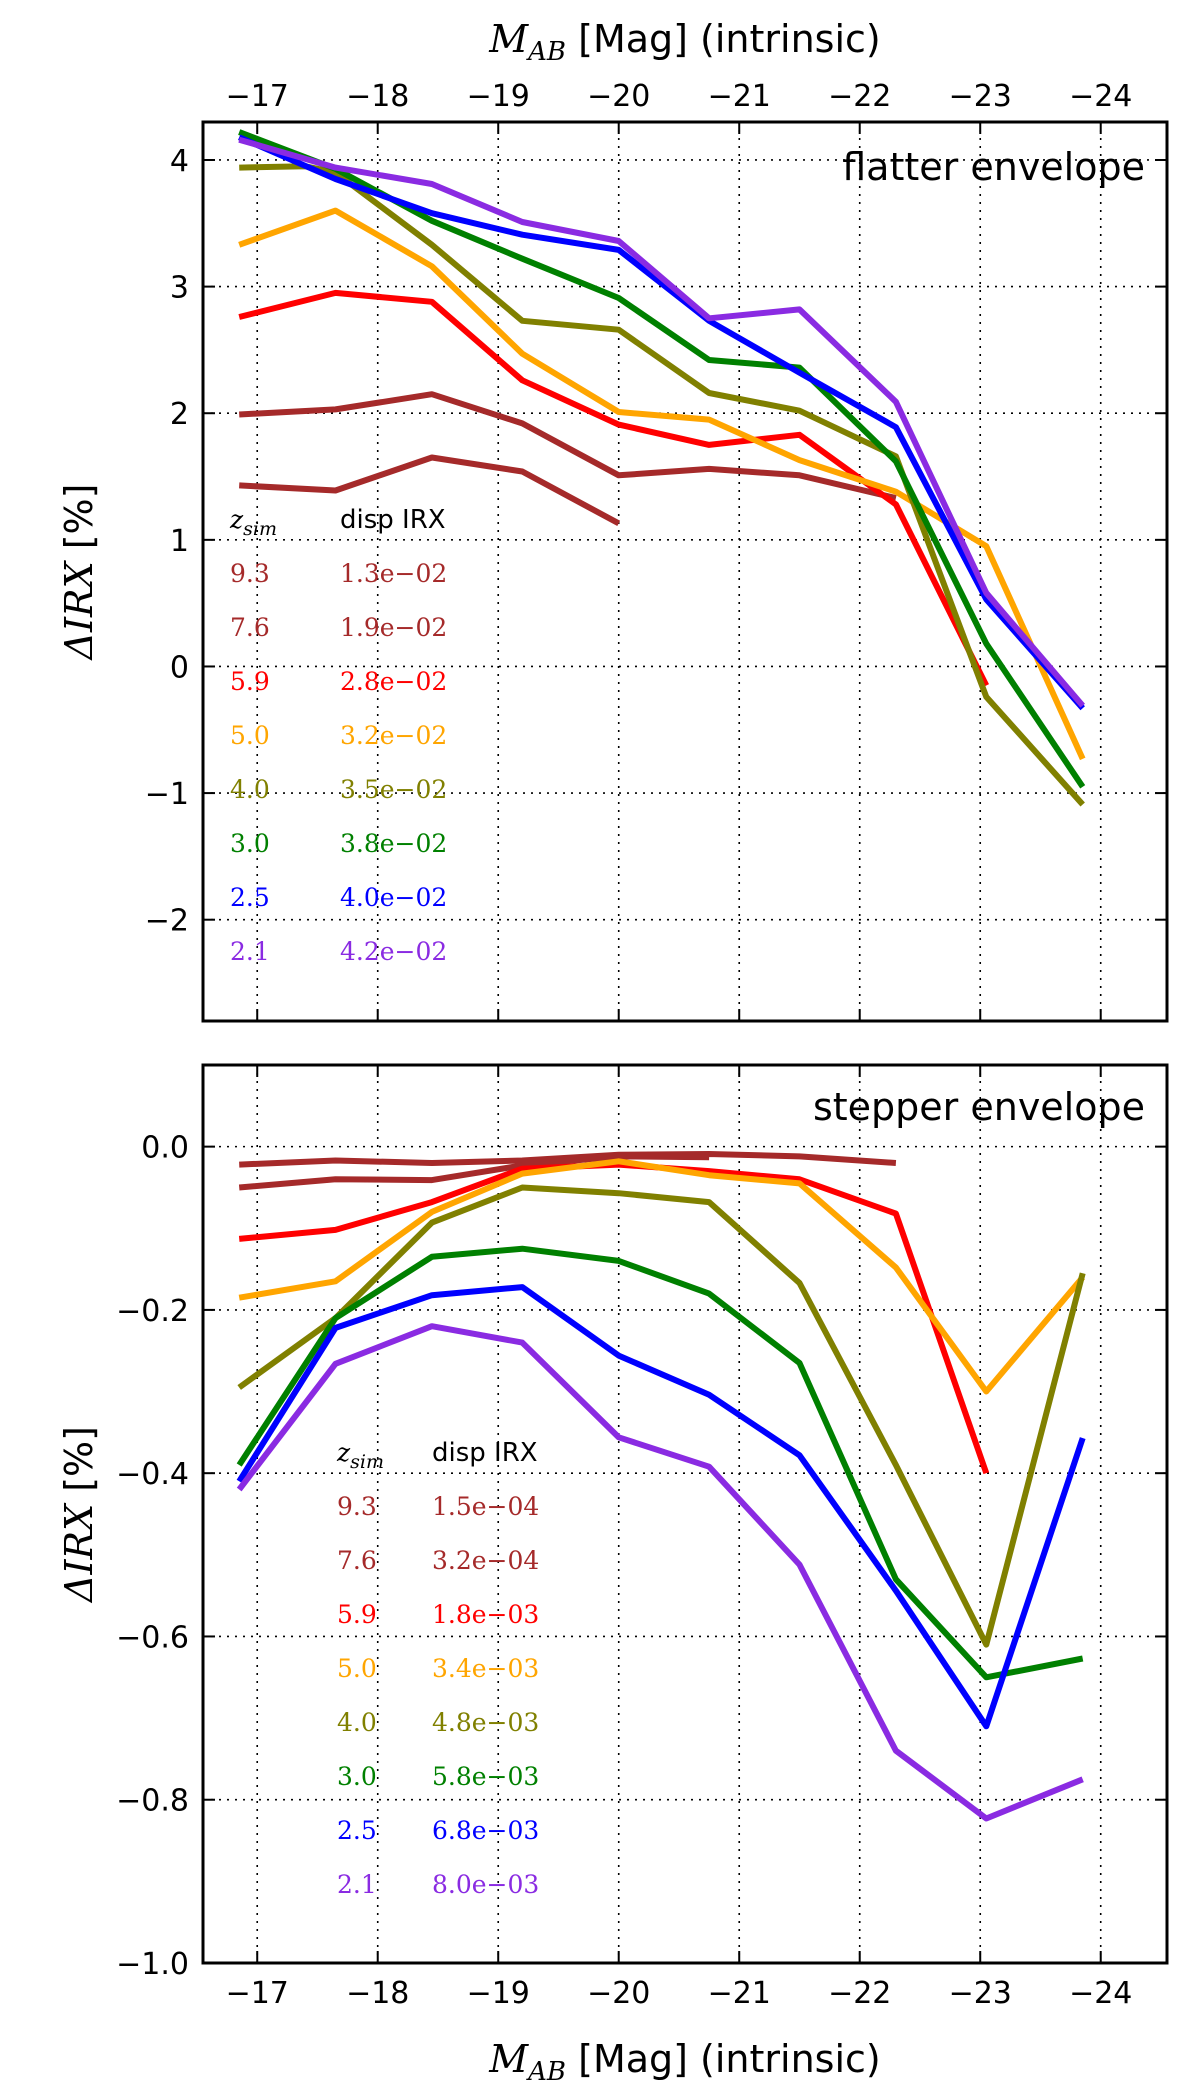 The image size is (1200, 2087). What do you see at coordinates (485, 1560) in the screenshot?
I see `legend-disp-value: 3.2e−04` at bounding box center [485, 1560].